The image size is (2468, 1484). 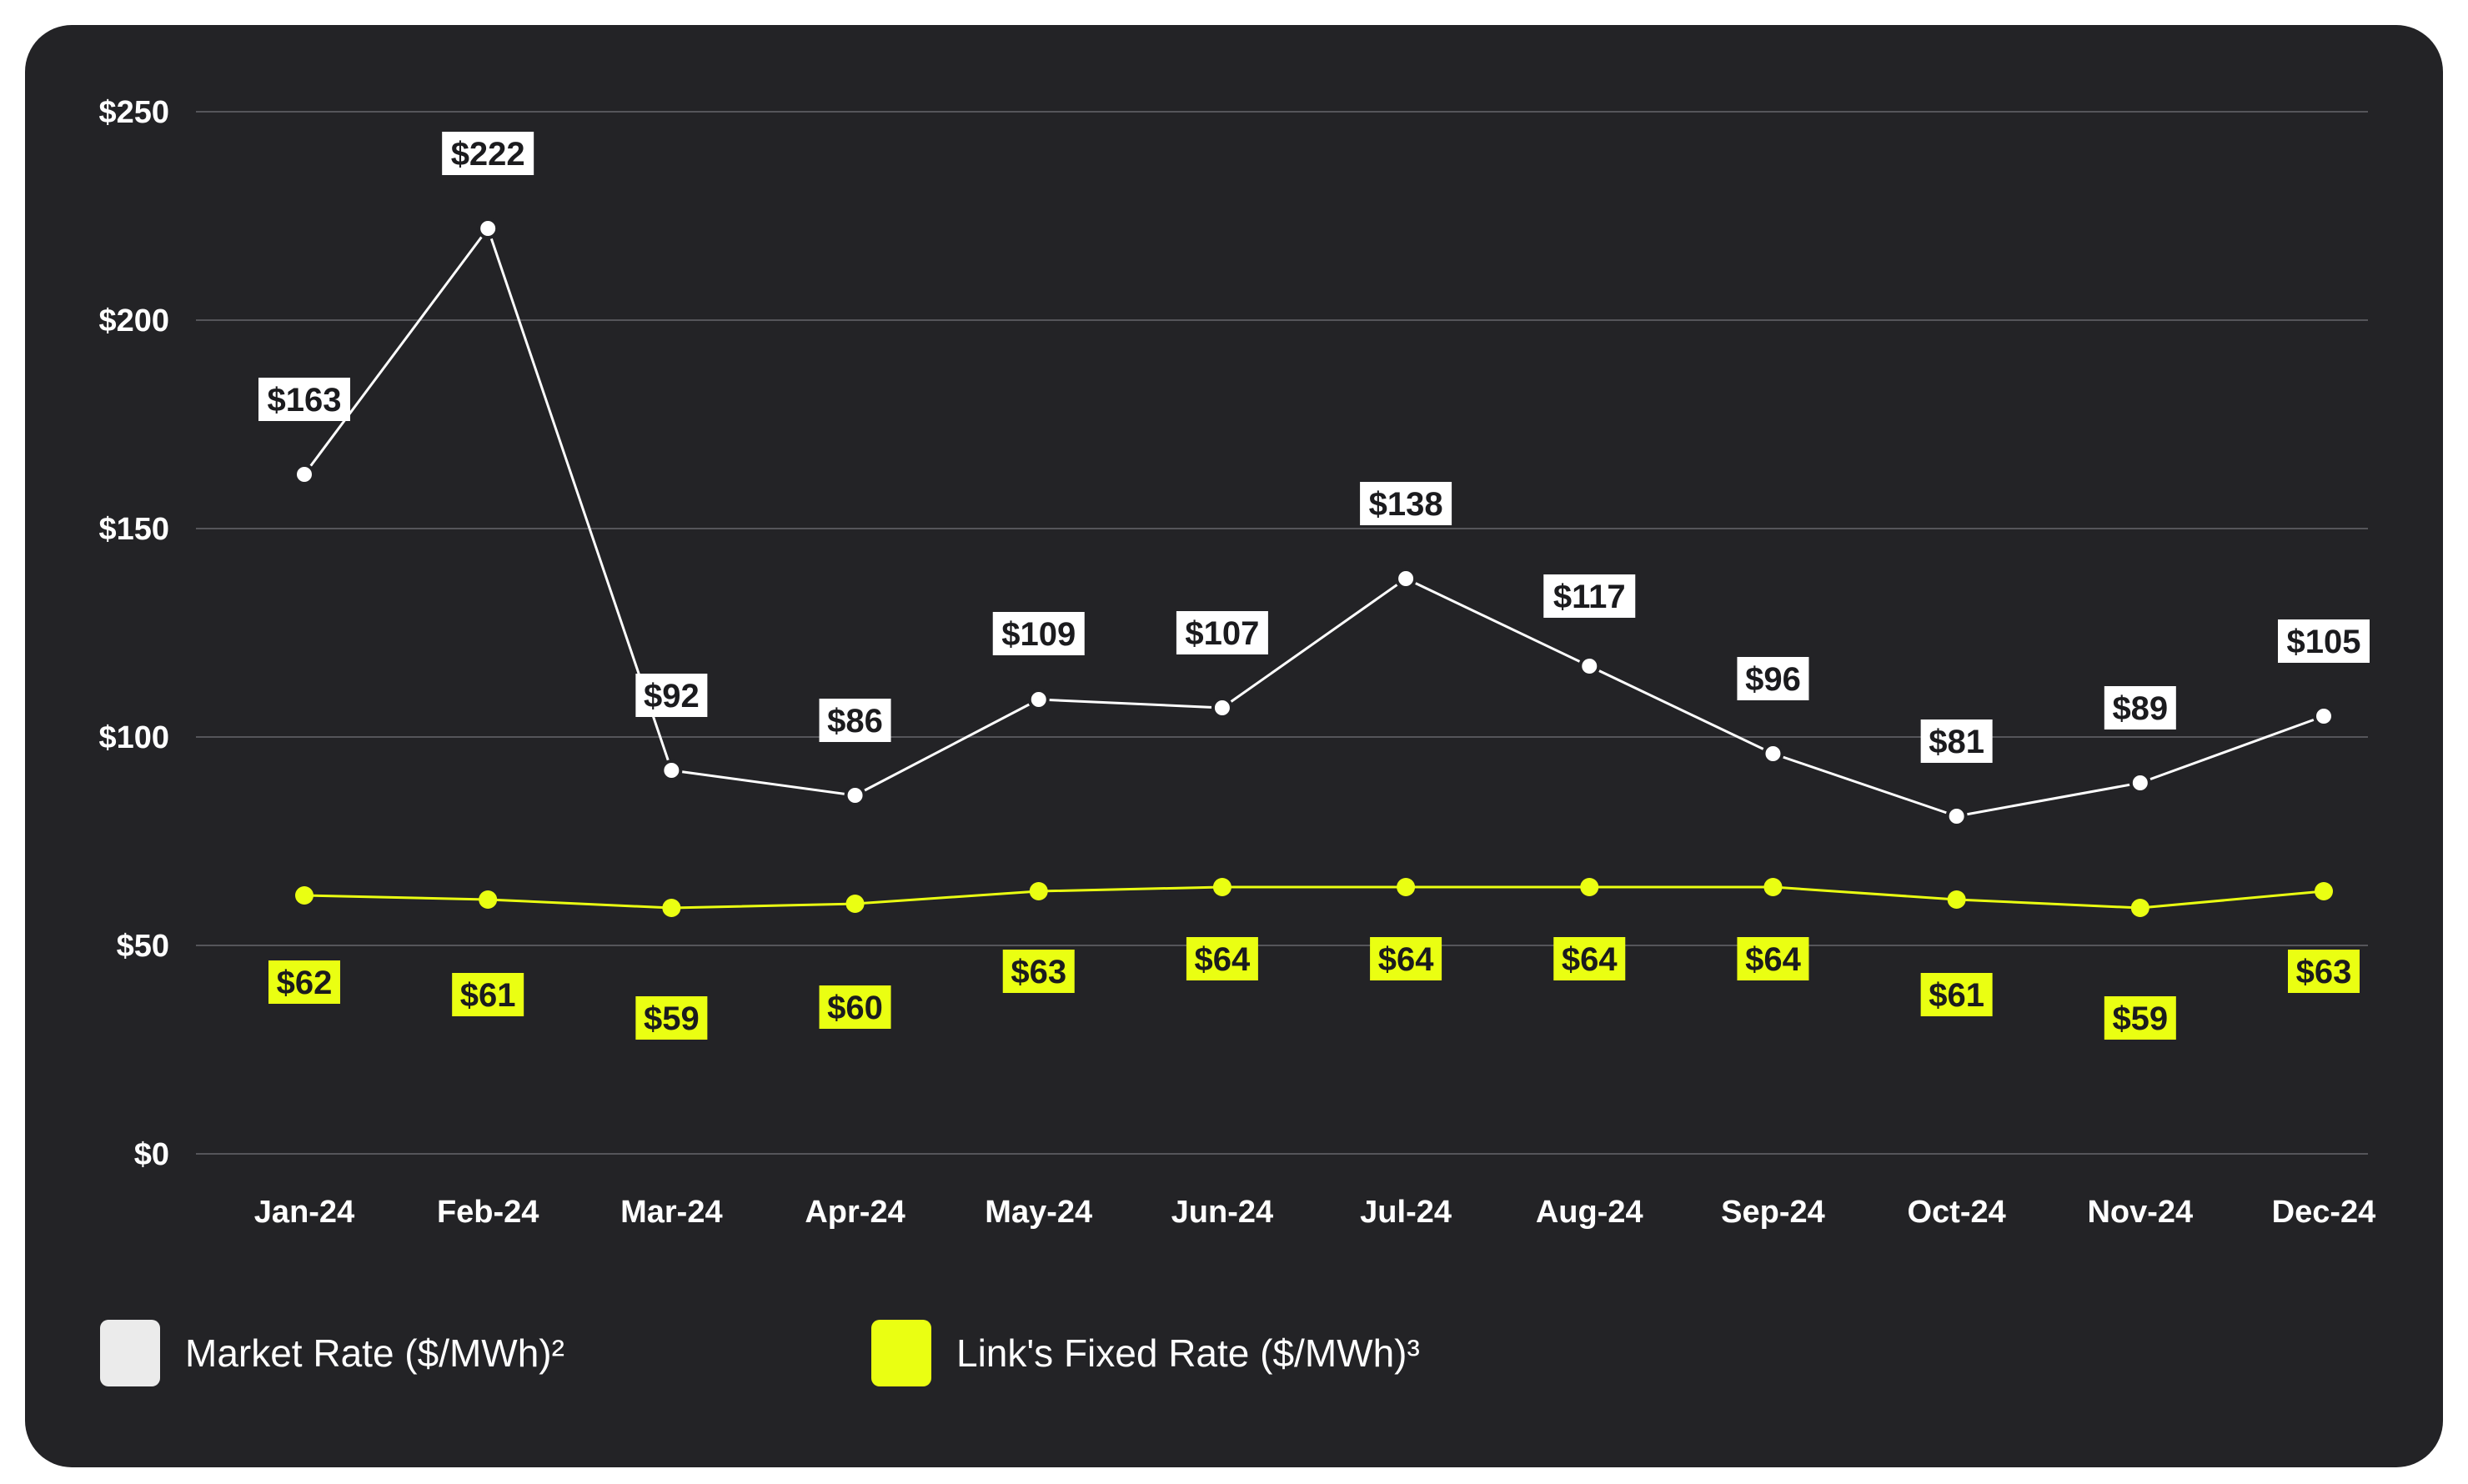 What do you see at coordinates (375, 1353) in the screenshot?
I see `legend-label-market: Market Rate ($/MWh)²` at bounding box center [375, 1353].